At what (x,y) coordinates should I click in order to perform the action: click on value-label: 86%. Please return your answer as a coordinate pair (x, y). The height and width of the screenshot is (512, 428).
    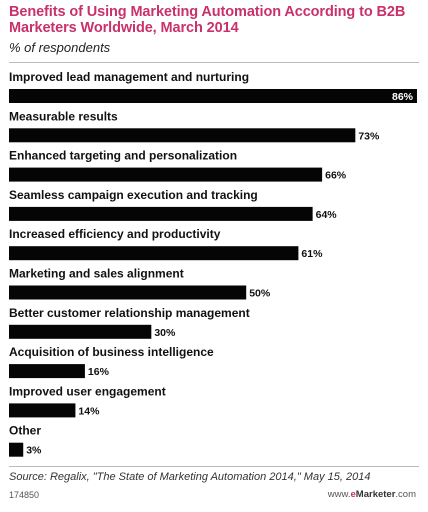
    Looking at the image, I should click on (403, 97).